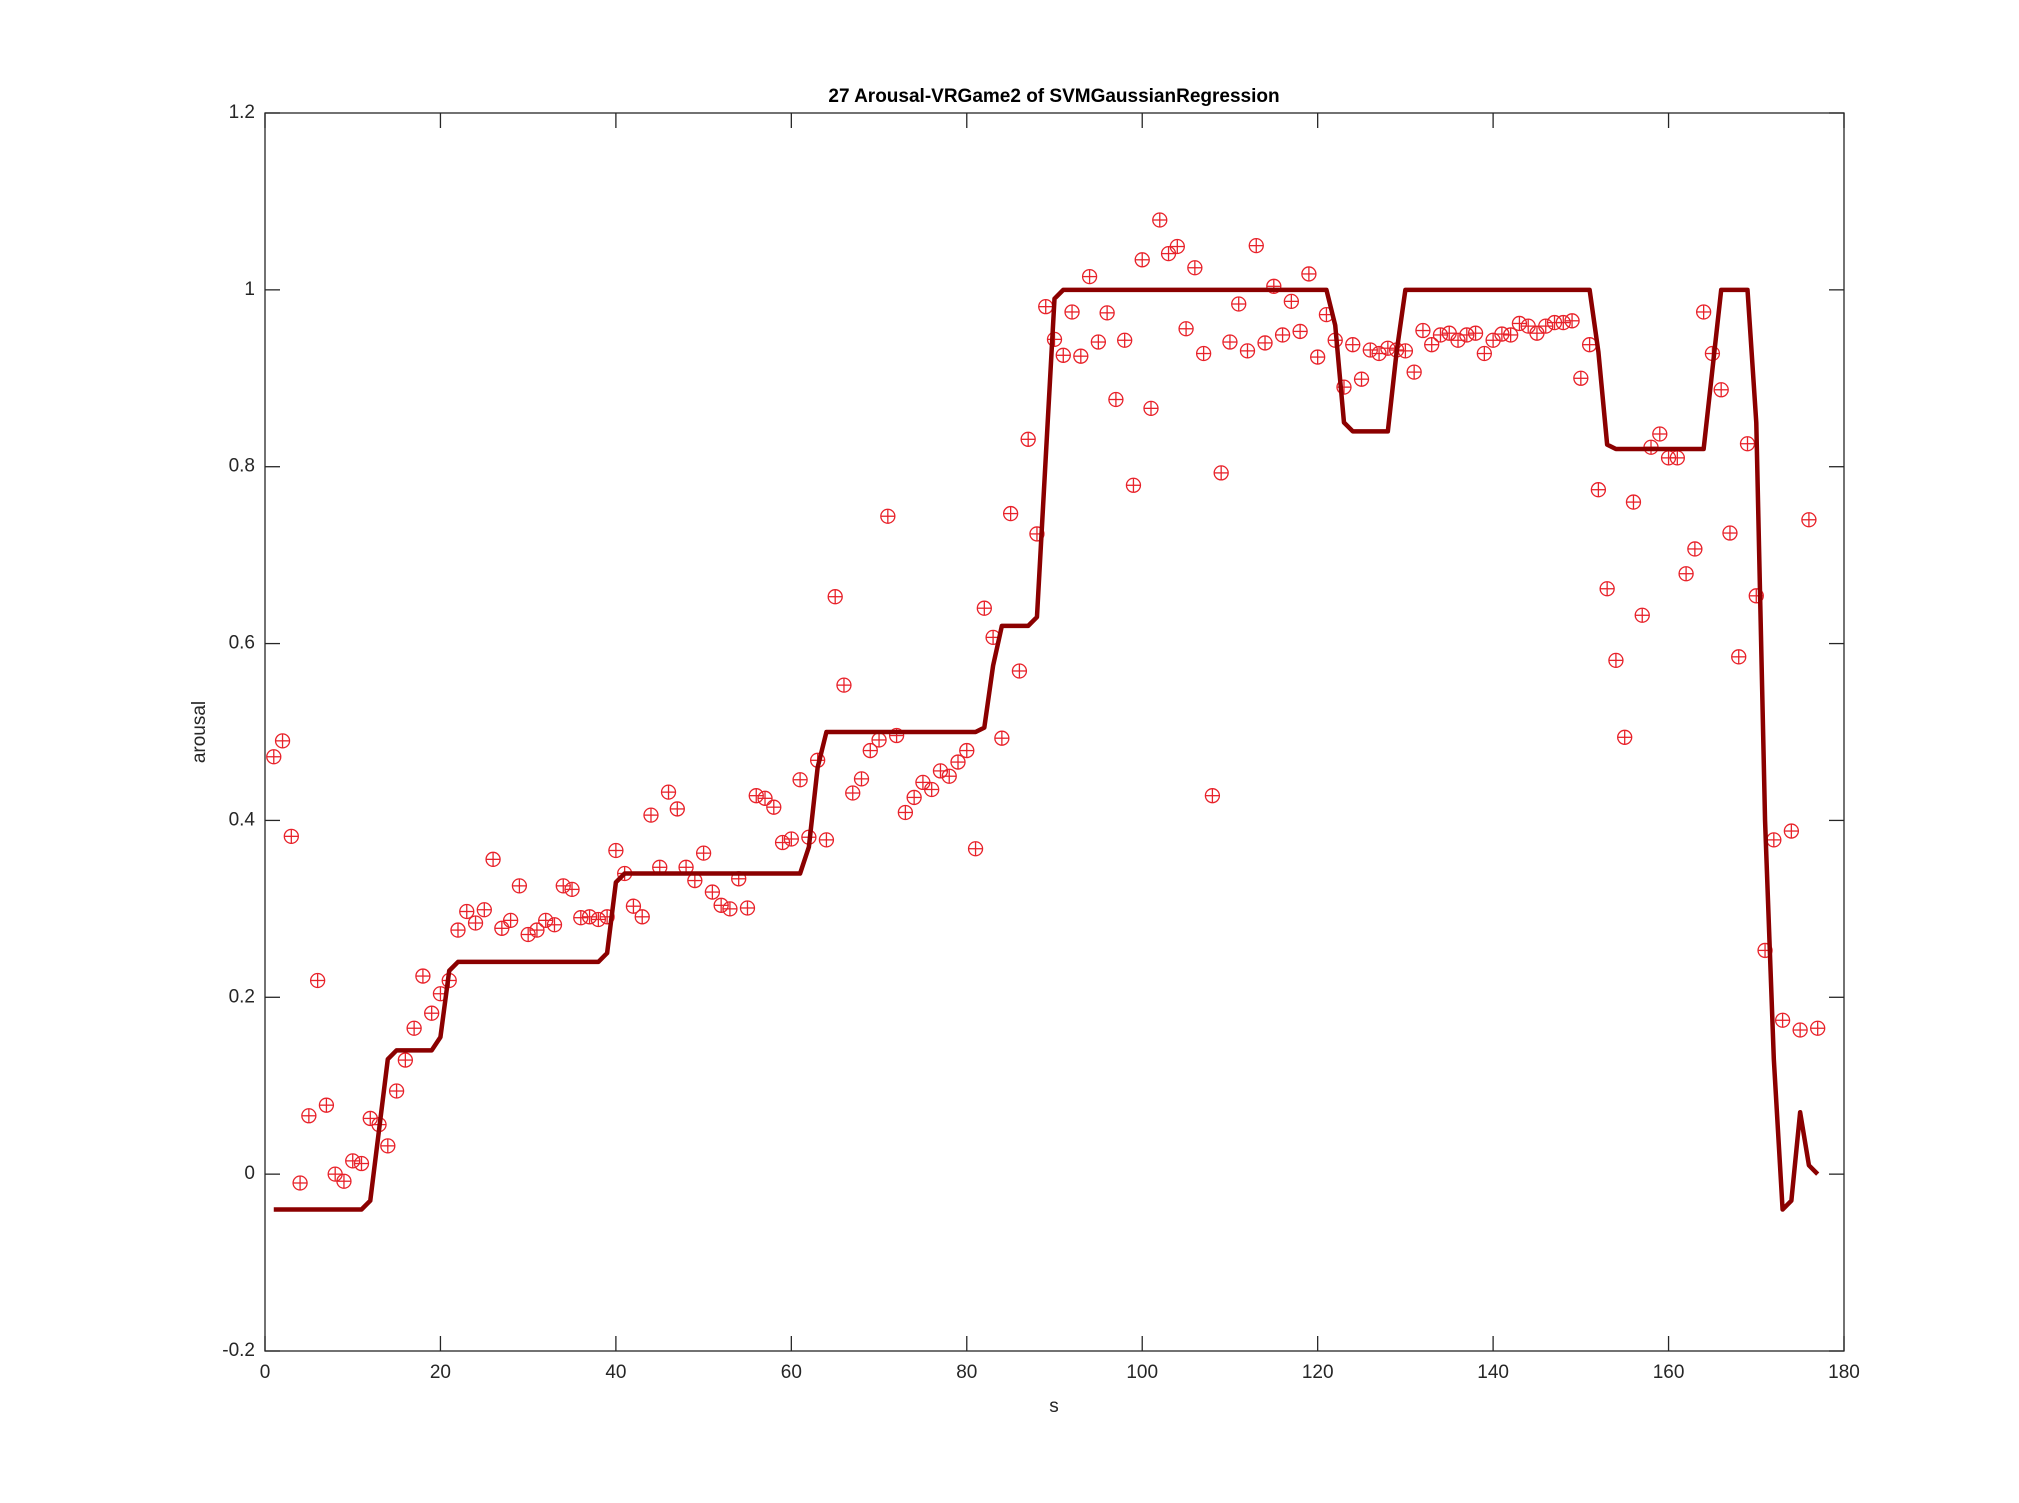  What do you see at coordinates (242, 996) in the screenshot?
I see `y-tick-label: 0.2` at bounding box center [242, 996].